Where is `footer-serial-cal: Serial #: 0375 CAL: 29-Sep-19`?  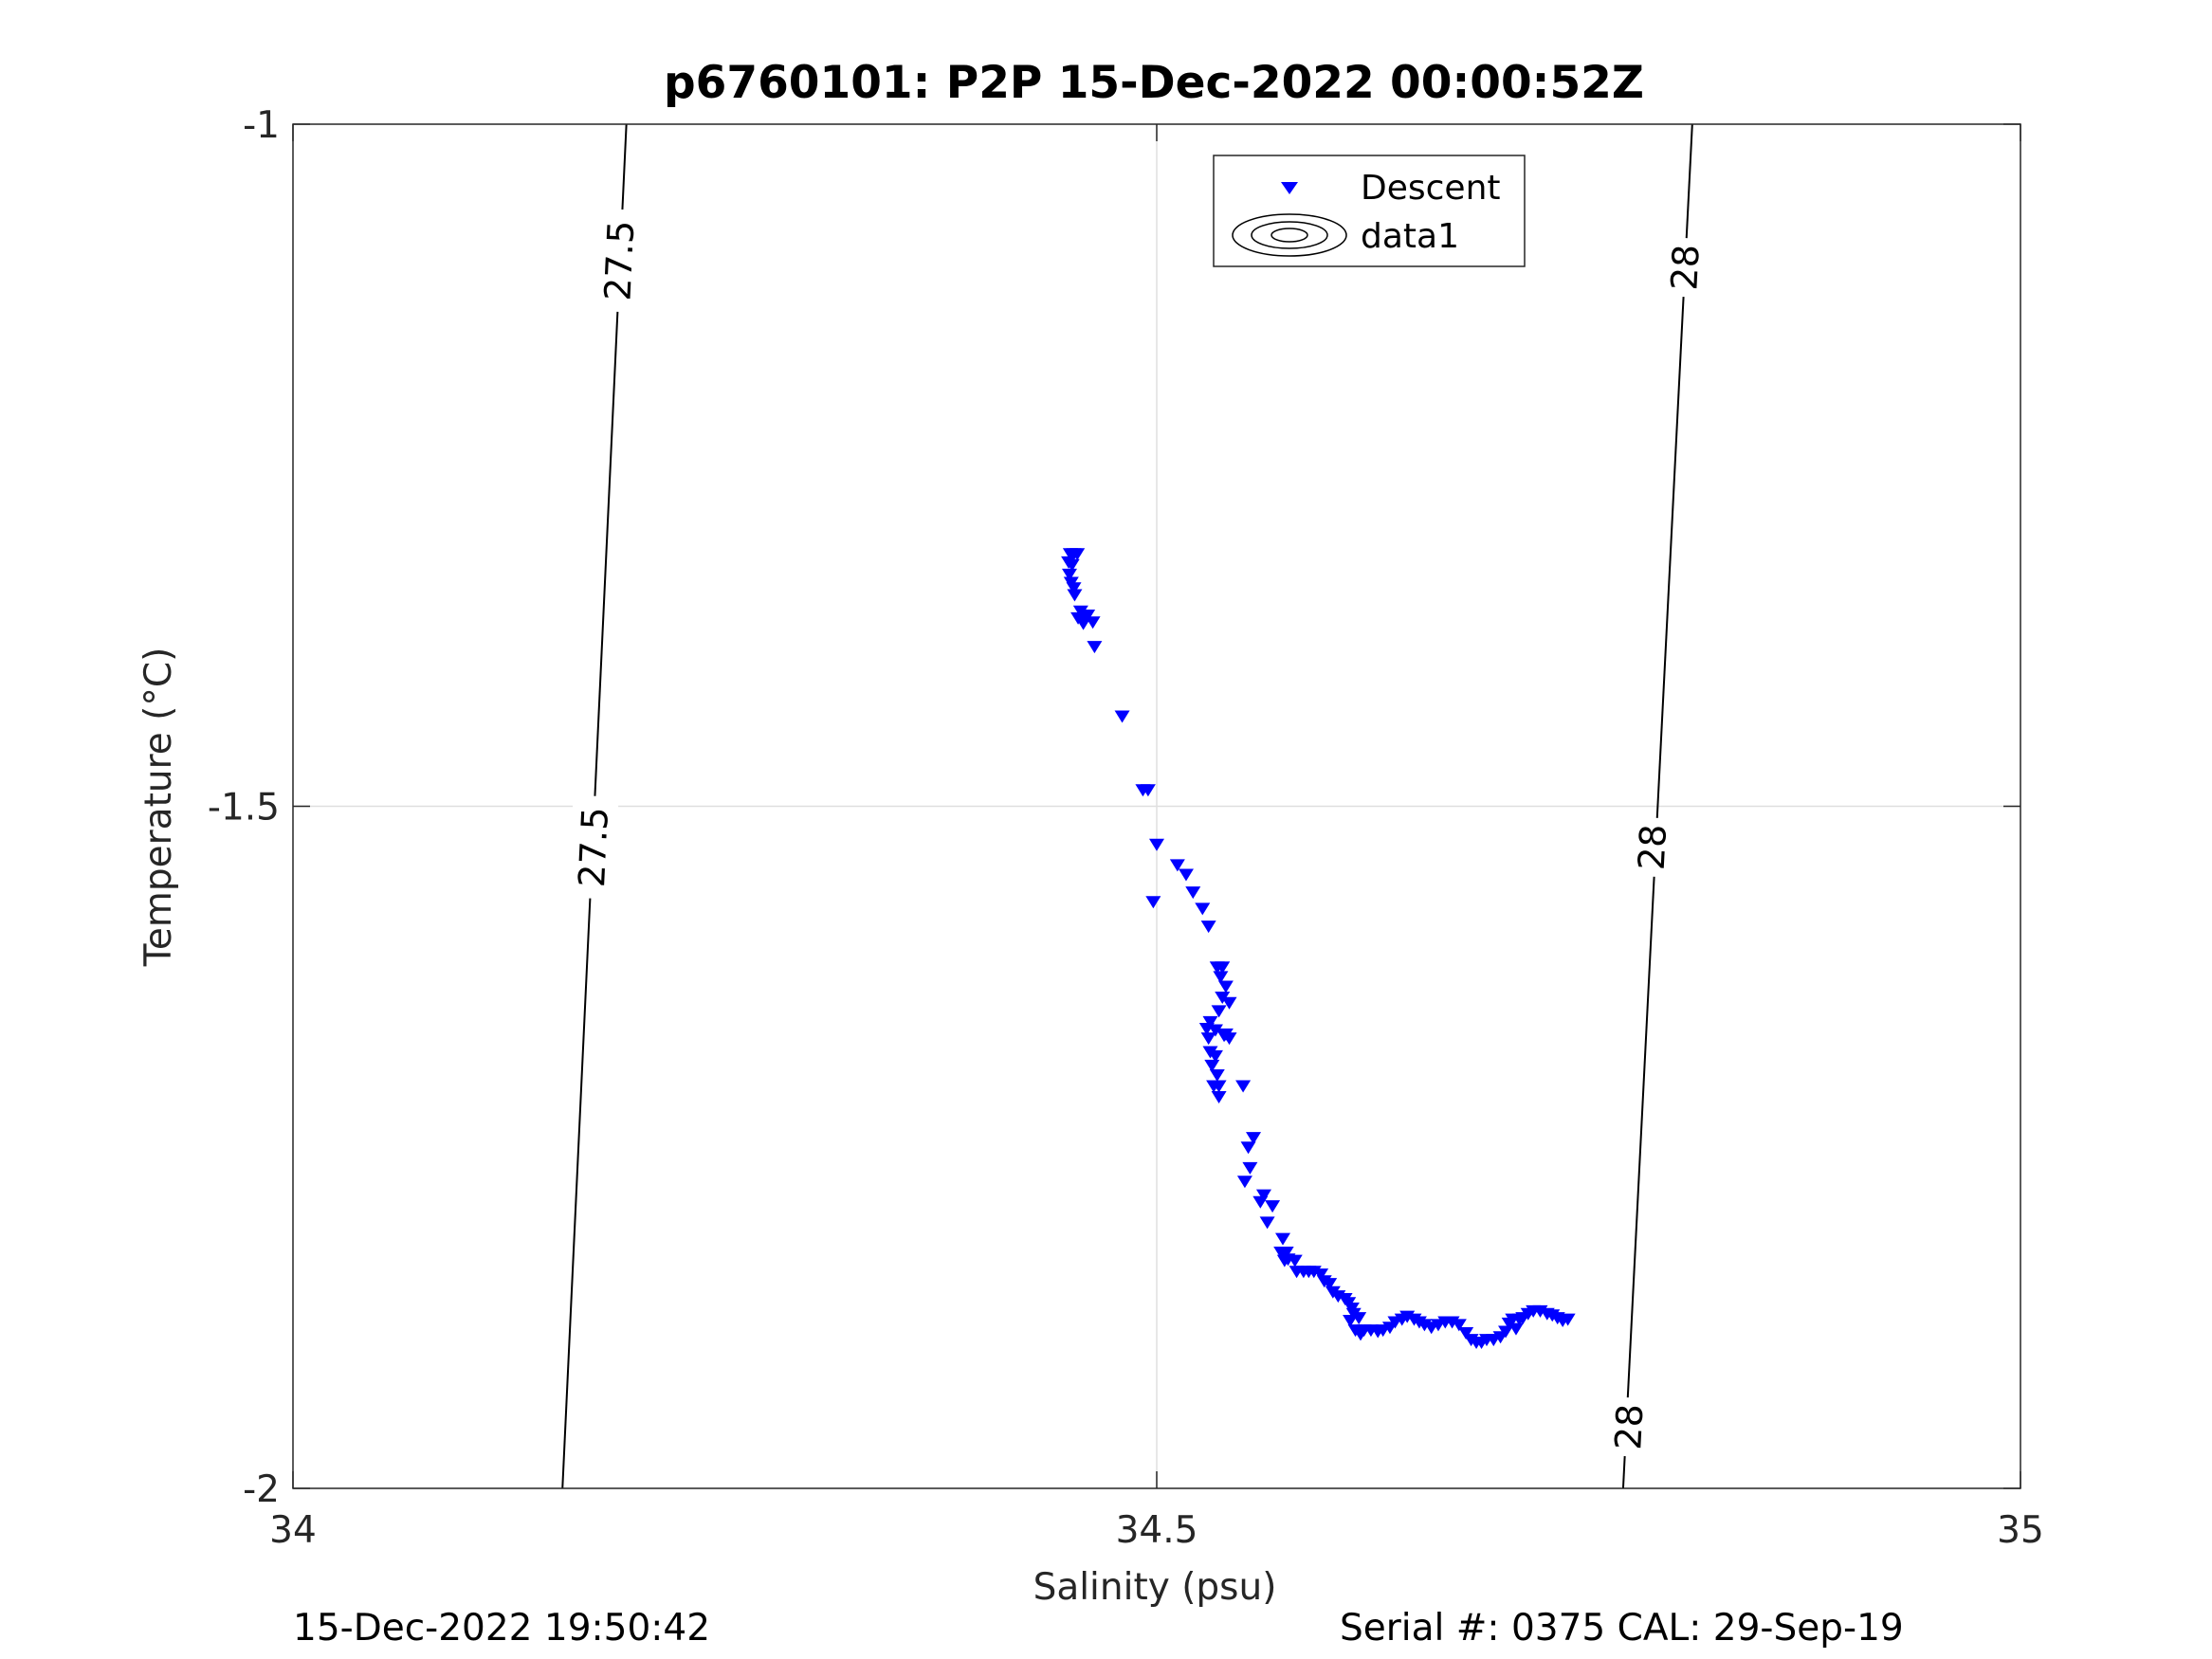
footer-serial-cal: Serial #: 0375 CAL: 29-Sep-19 is located at coordinates (1622, 1628).